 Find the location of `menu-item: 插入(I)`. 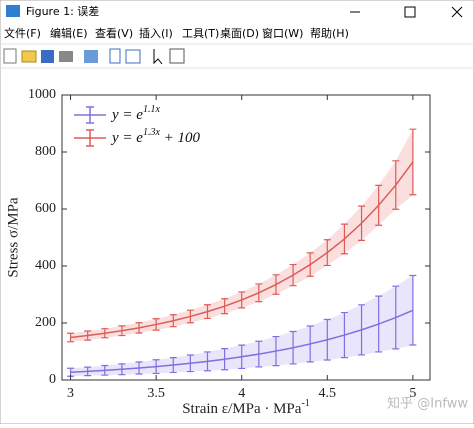

menu-item: 插入(I) is located at coordinates (156, 33).